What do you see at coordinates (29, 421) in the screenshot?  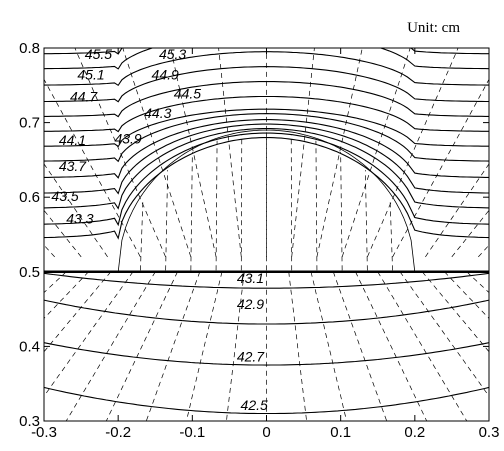 I see `y-tick-label: 0.3` at bounding box center [29, 421].